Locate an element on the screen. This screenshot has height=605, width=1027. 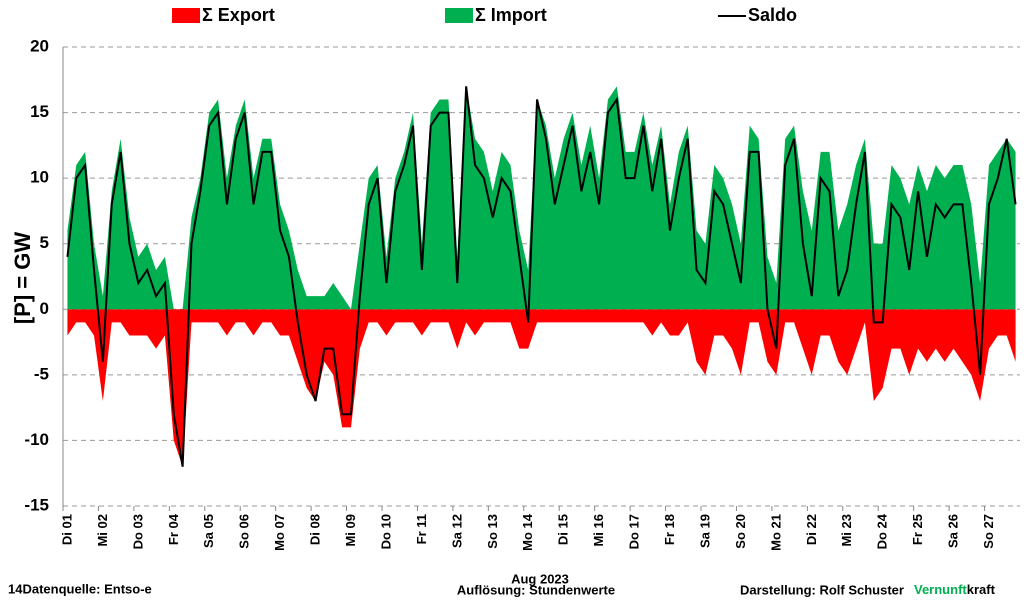
brand: Vernunftkraft is located at coordinates (955, 589).